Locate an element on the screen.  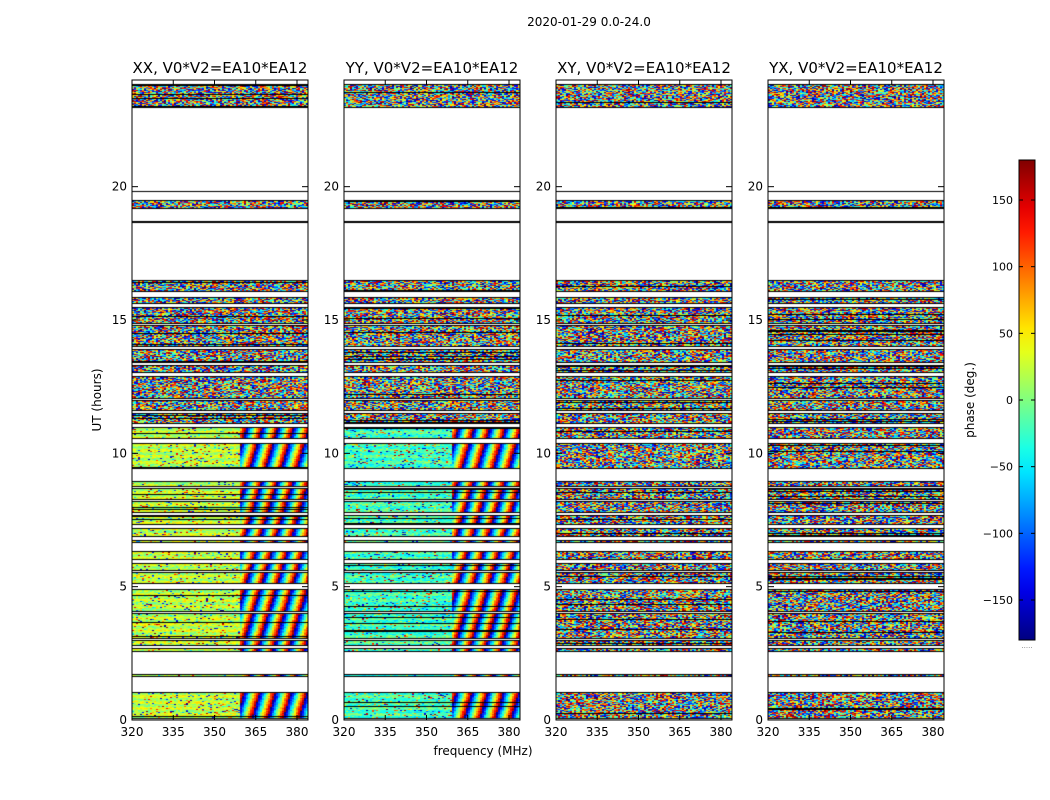
colorbar-tick-label: 150 is located at coordinates (1002, 200).